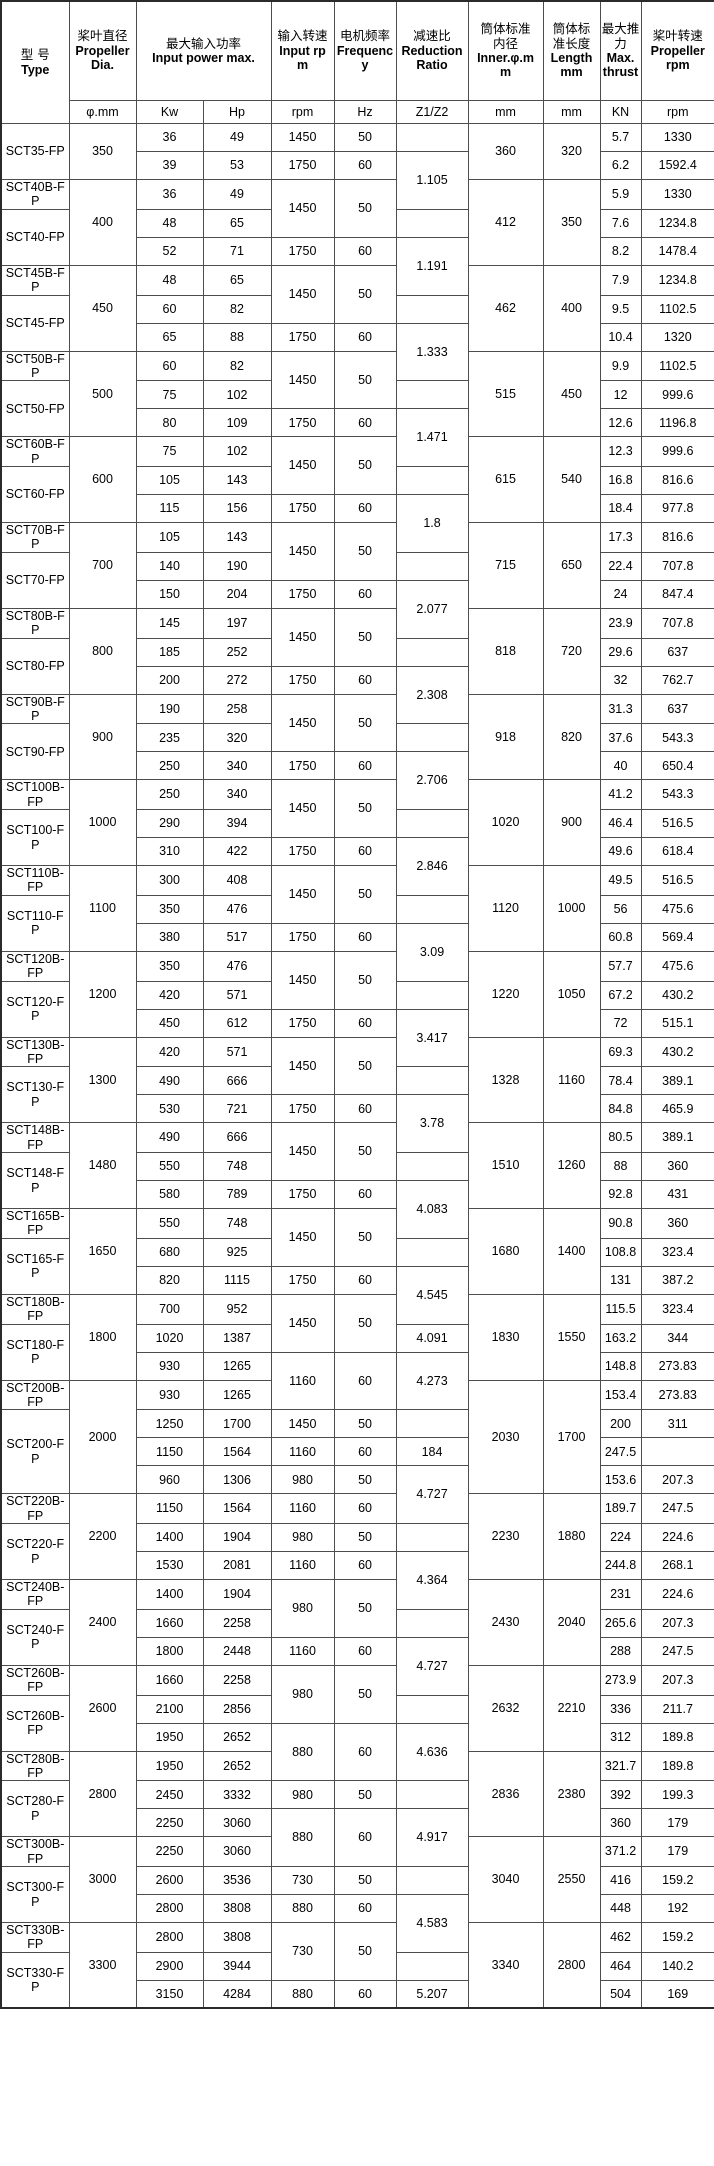  Describe the element at coordinates (237, 337) in the screenshot. I see `cell-hp: 88` at that location.